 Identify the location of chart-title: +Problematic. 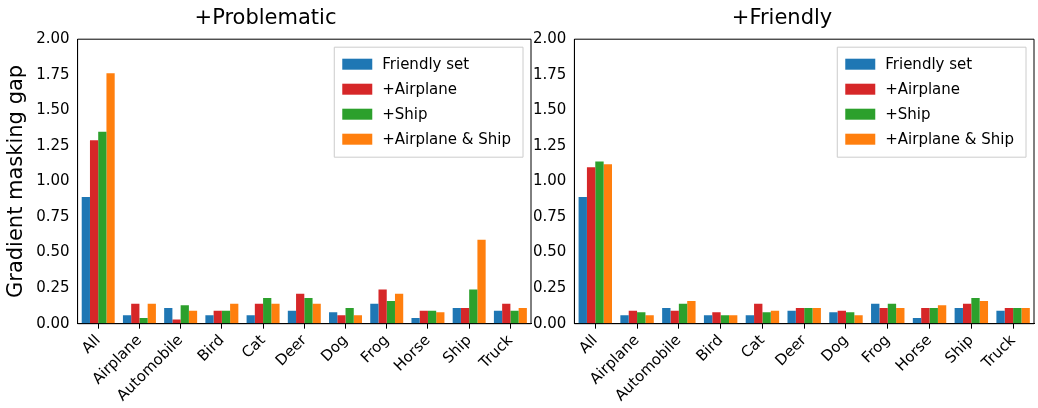
(265, 17).